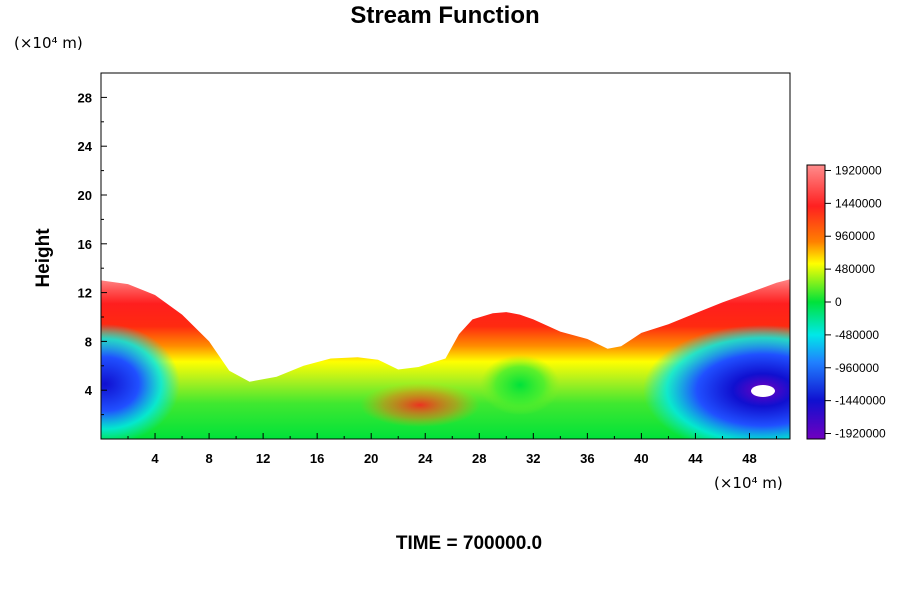  I want to click on y-unit-label: (×10⁴ m), so click(48, 43).